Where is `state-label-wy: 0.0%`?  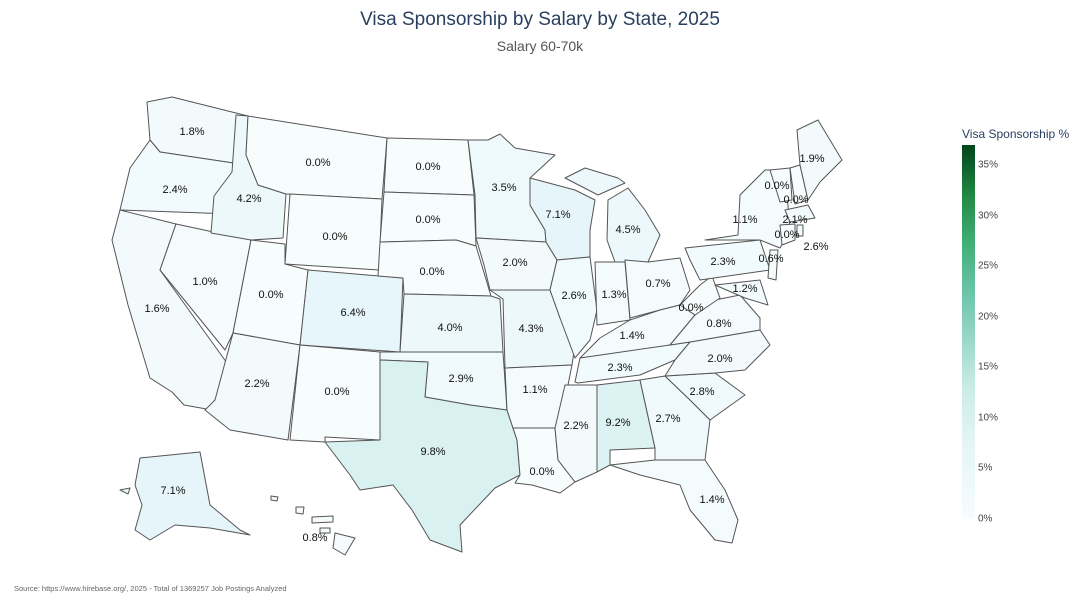
state-label-wy: 0.0% is located at coordinates (334, 237).